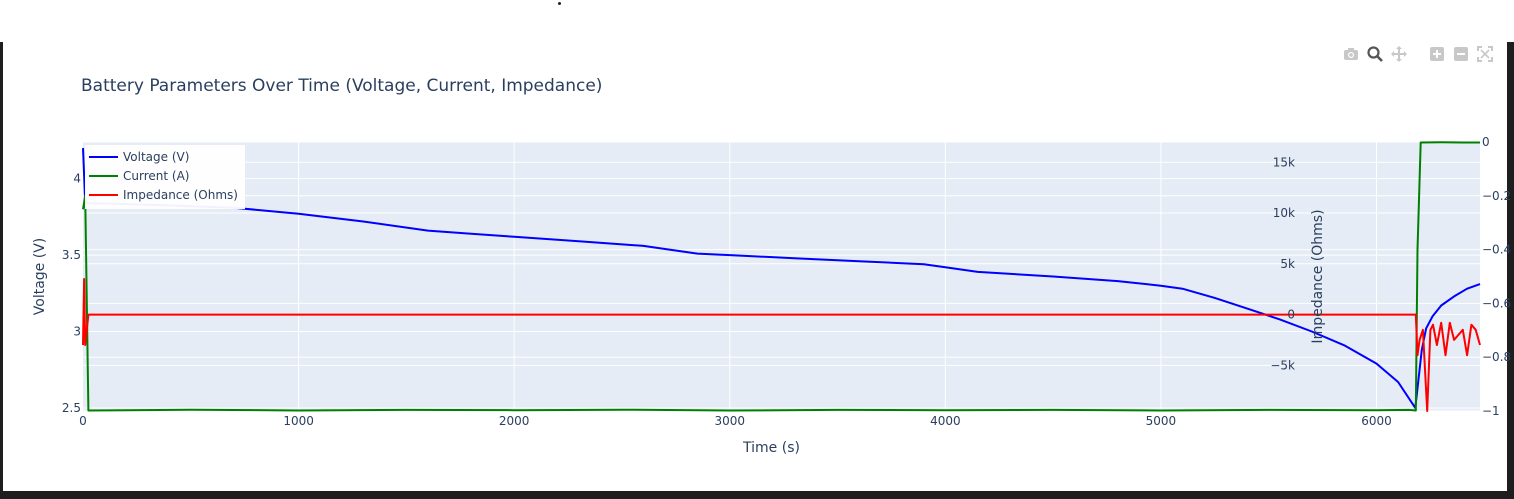  I want to click on x-axis-title: Time (s), so click(771, 448).